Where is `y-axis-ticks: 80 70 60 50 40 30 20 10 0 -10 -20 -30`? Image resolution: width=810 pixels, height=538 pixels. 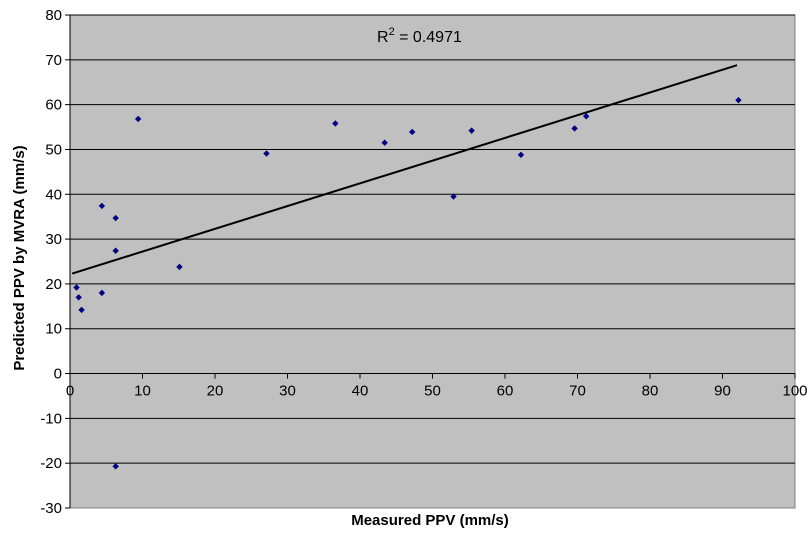 y-axis-ticks: 80 70 60 50 40 30 20 10 0 -10 -20 -30 is located at coordinates (55, 262).